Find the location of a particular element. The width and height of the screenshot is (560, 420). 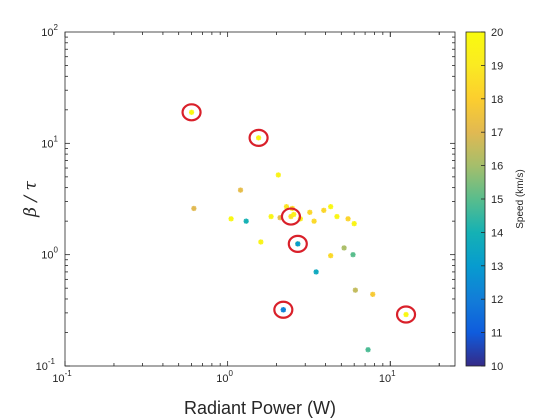

colorbar-tick-label: 15 is located at coordinates (497, 200).